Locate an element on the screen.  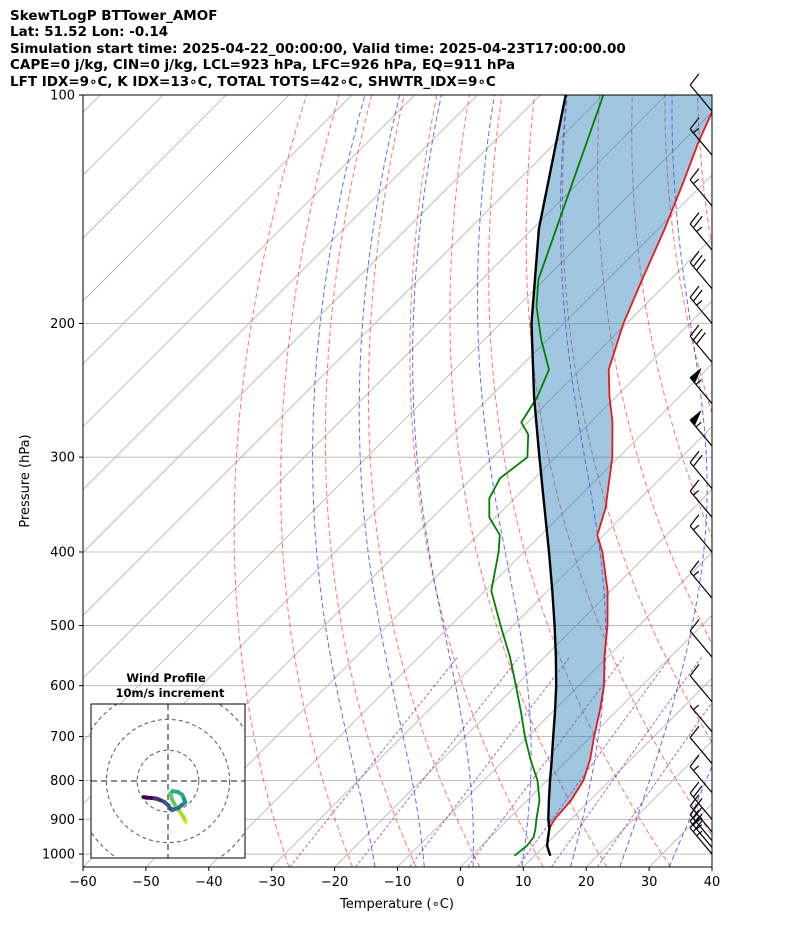
x-tick-label: 40 is located at coordinates (712, 882).